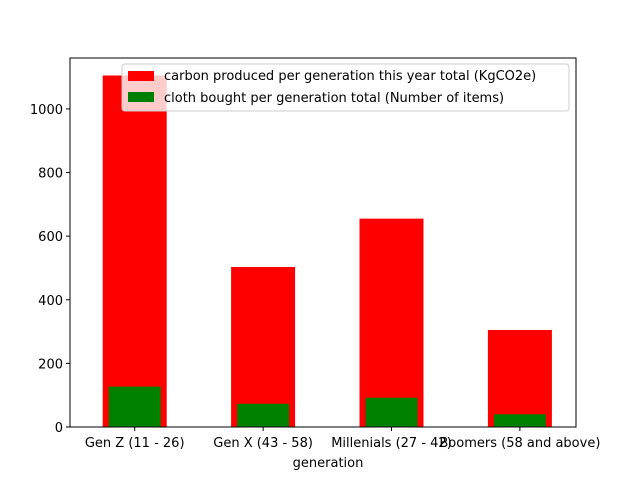 This screenshot has height=485, width=640. I want to click on y-tick-label-2: 400, so click(50, 301).